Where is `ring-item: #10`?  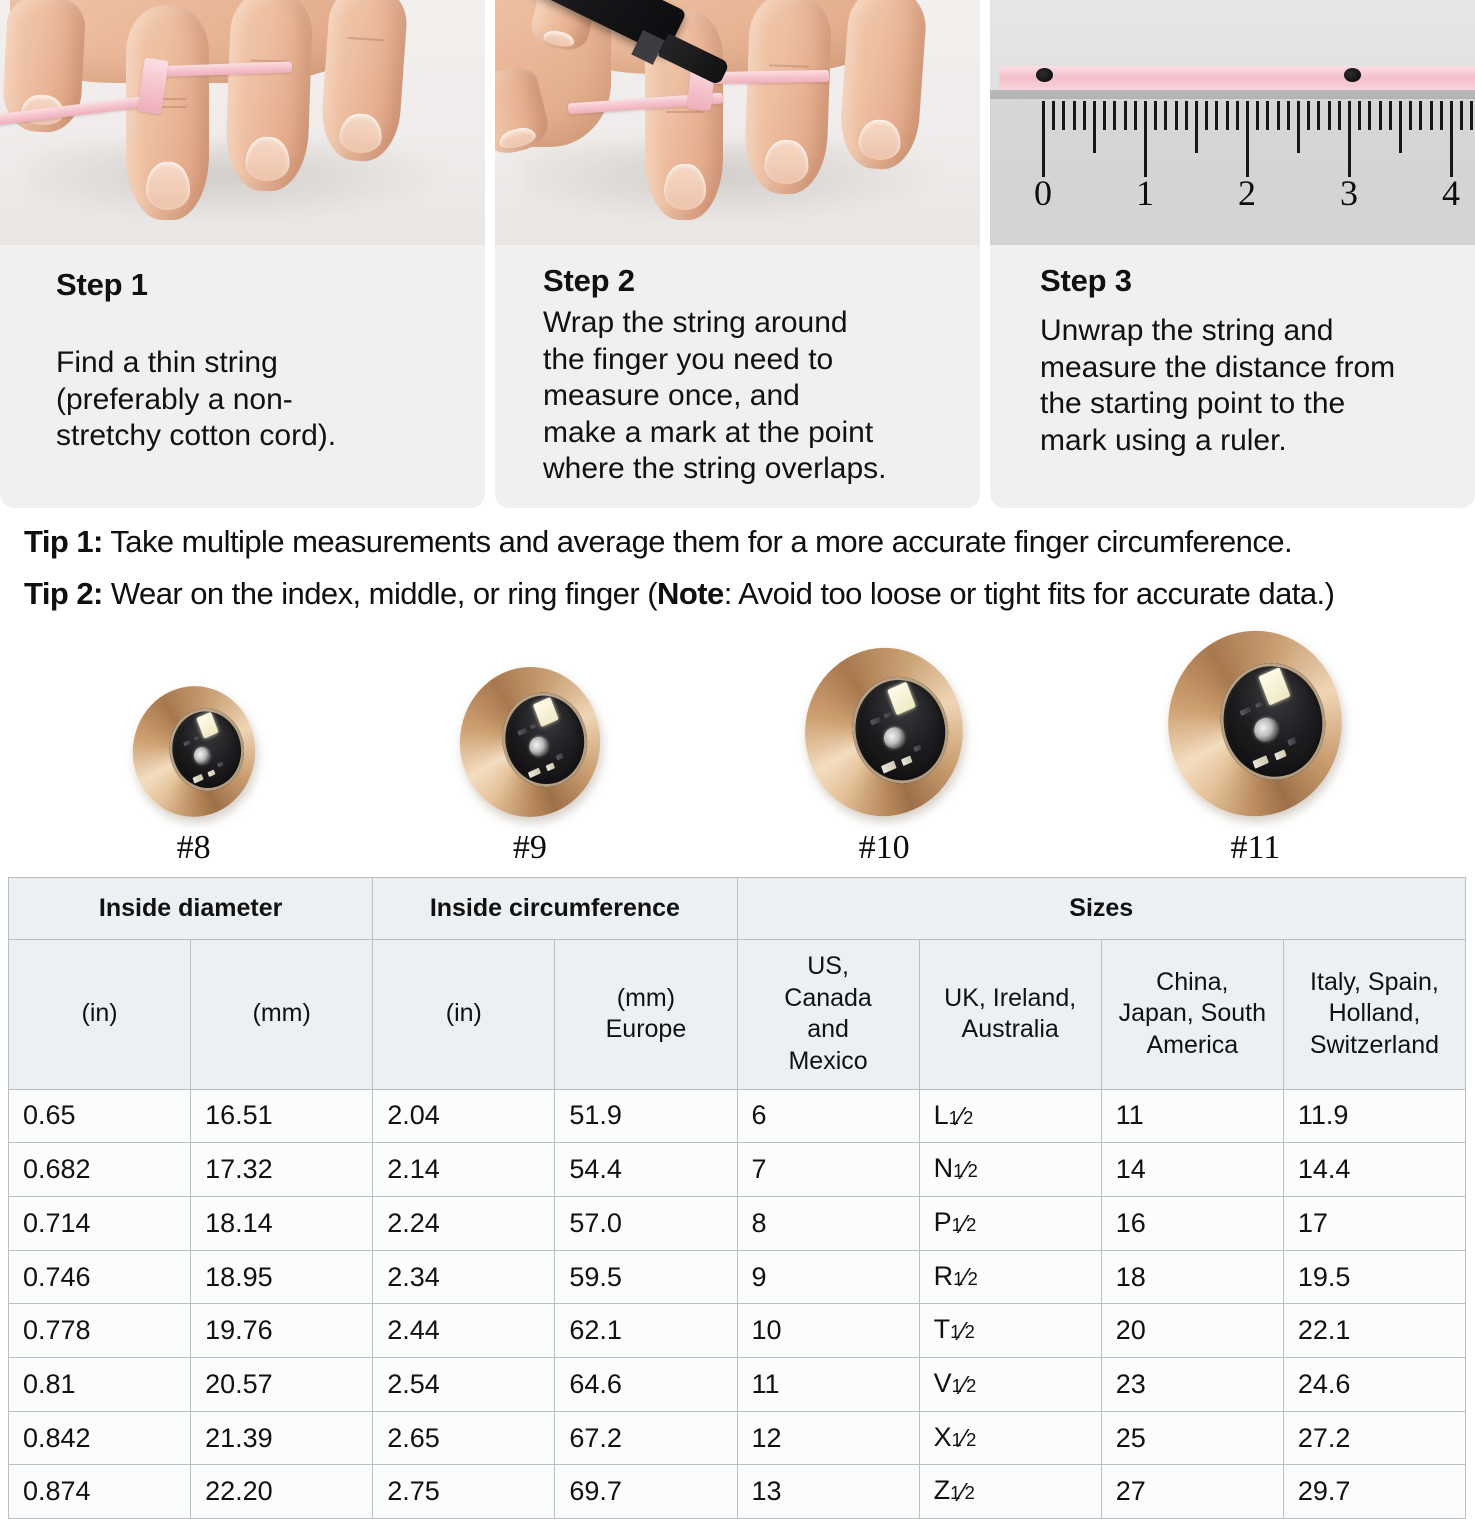 ring-item: #10 is located at coordinates (884, 744).